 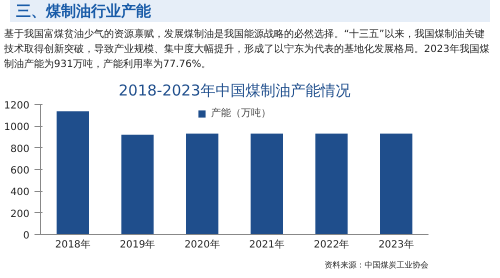 I want to click on x-tick-label: 2021年, so click(x=267, y=244).